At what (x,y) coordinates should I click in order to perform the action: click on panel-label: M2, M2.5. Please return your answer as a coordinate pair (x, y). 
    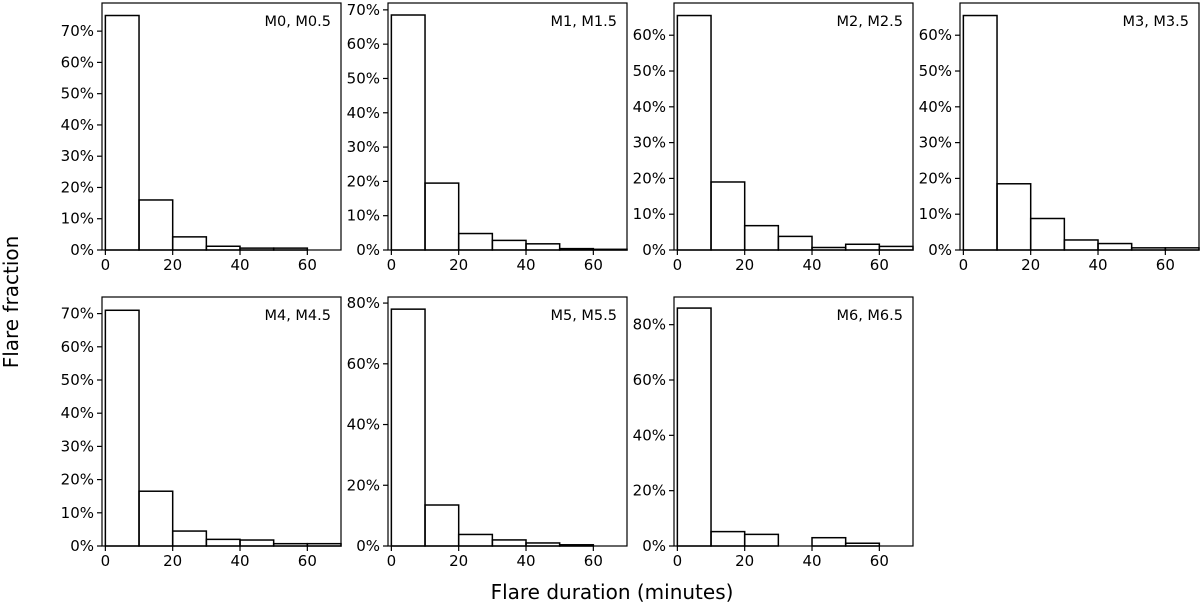
    Looking at the image, I should click on (869, 22).